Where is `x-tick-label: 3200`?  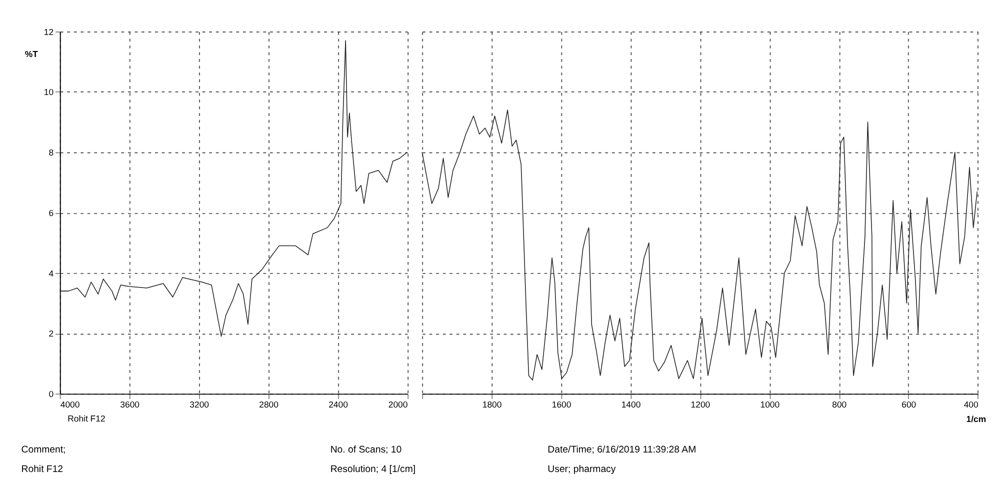
x-tick-label: 3200 is located at coordinates (200, 405).